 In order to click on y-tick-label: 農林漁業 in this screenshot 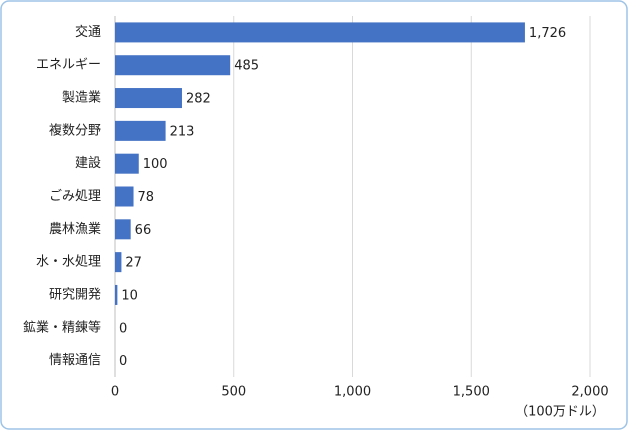, I will do `click(75, 229)`.